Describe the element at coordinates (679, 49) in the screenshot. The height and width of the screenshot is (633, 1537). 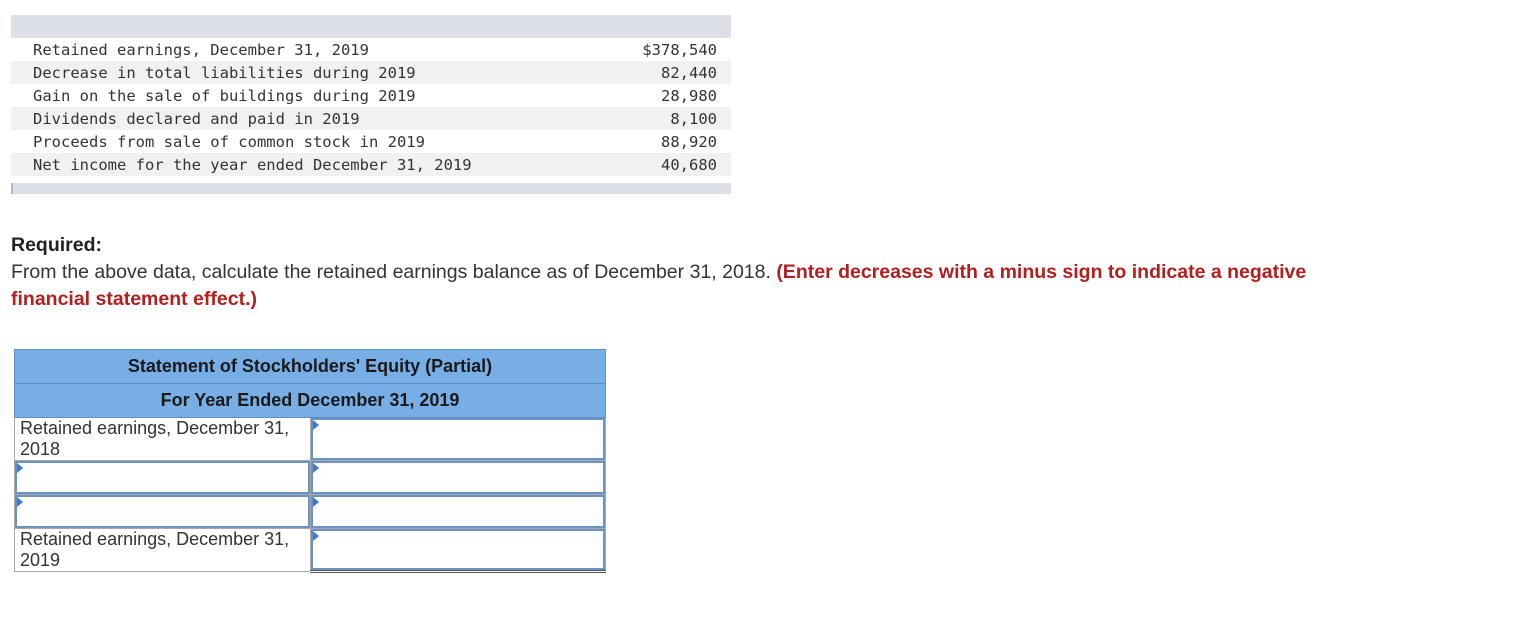
I see `row-value: $378,540` at that location.